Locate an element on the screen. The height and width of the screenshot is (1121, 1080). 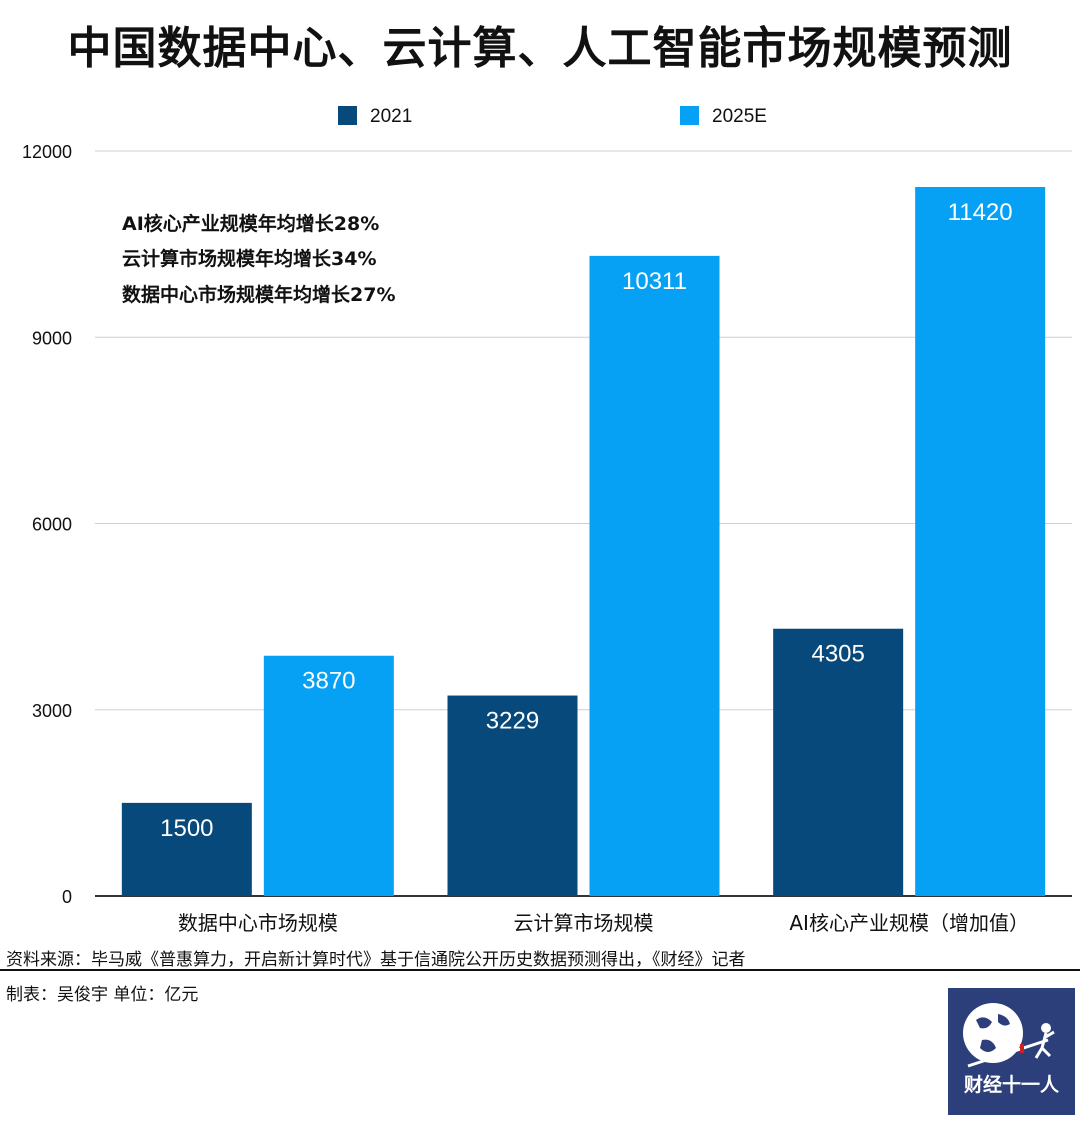
annotation-cloud-growth: 云计算市场规模年均增长34% is located at coordinates (249, 259).